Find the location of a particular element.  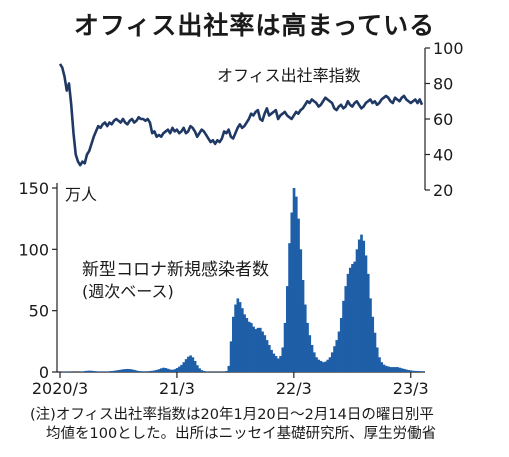

line-y-tick-label: 100 is located at coordinates (448, 48).